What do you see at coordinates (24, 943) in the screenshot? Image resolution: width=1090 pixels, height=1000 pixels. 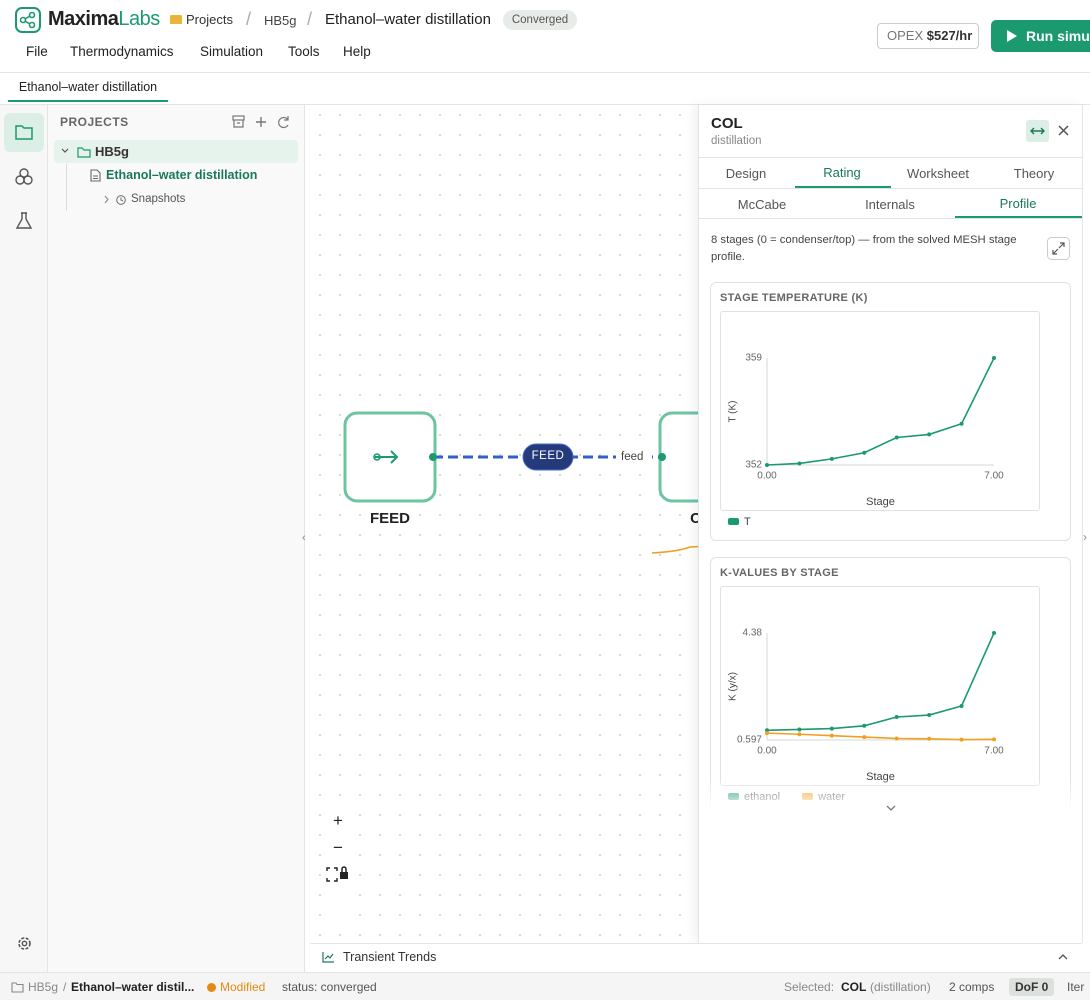 I see `settings-icon` at bounding box center [24, 943].